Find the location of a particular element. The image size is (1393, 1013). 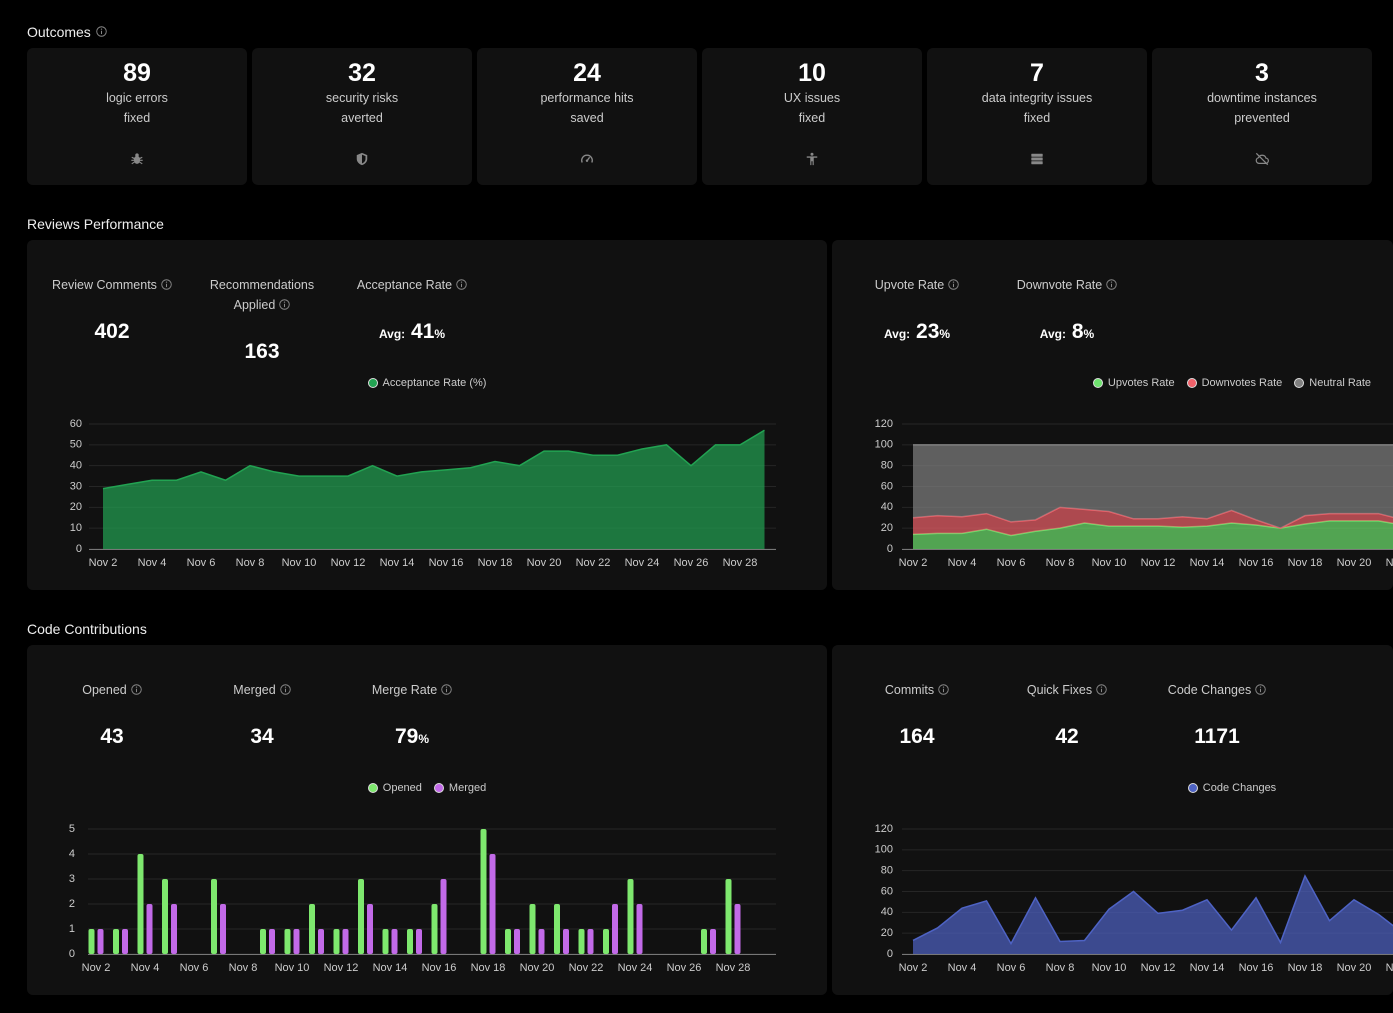

y-tick-label: 3 is located at coordinates (72, 879).